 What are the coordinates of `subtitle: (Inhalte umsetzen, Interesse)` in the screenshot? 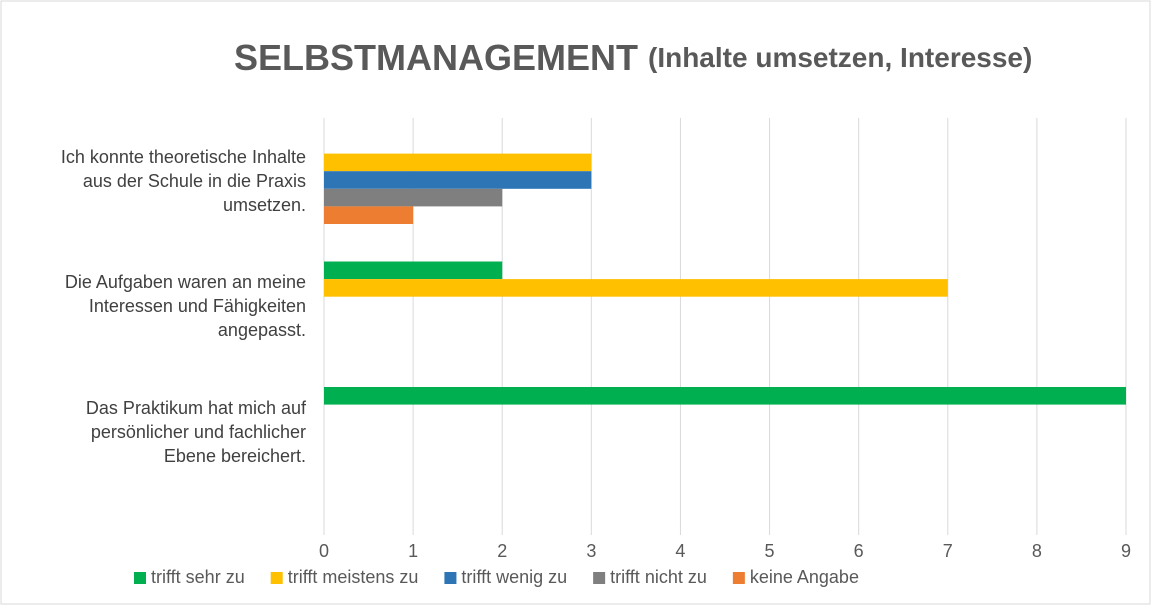 It's located at (840, 57).